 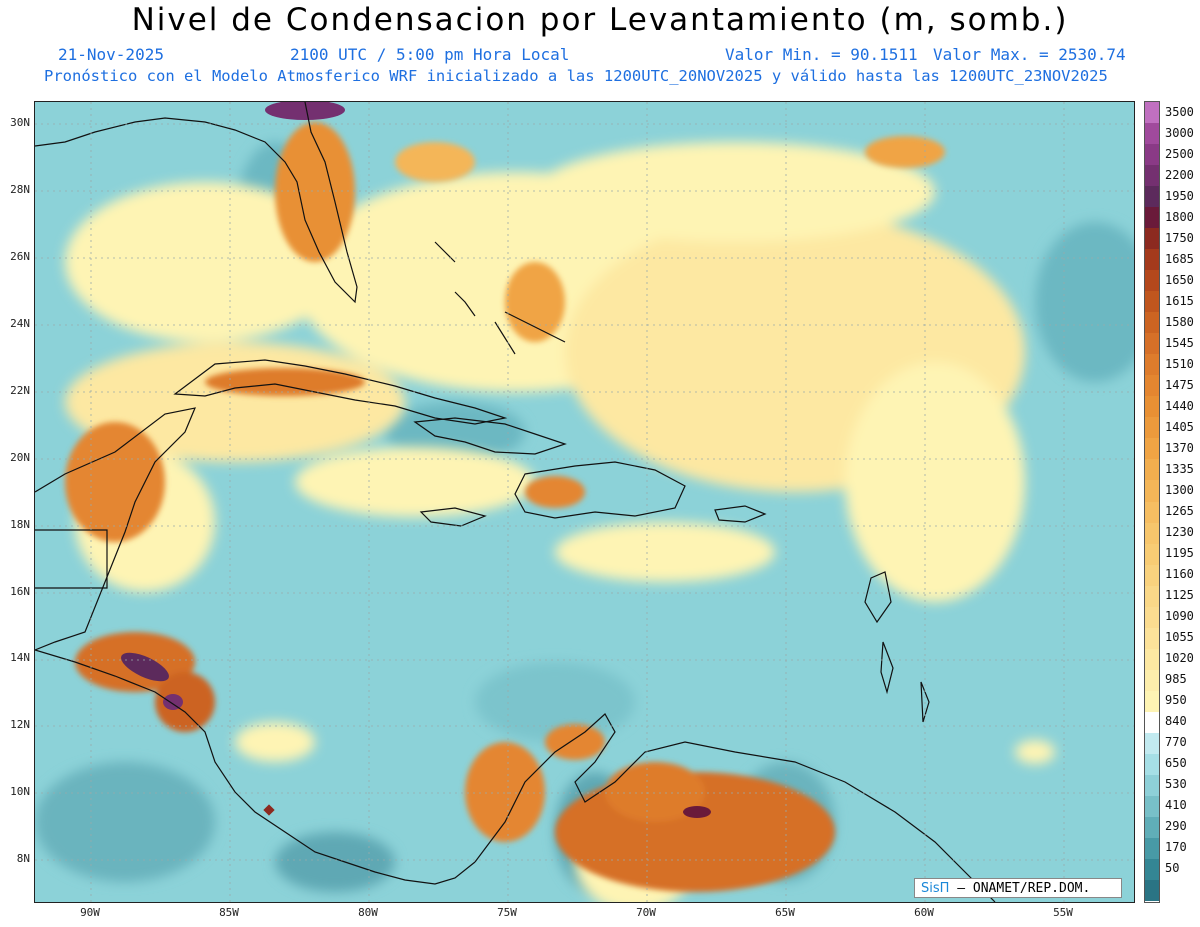 What do you see at coordinates (1179, 574) in the screenshot?
I see `colorbar-label: 1160` at bounding box center [1179, 574].